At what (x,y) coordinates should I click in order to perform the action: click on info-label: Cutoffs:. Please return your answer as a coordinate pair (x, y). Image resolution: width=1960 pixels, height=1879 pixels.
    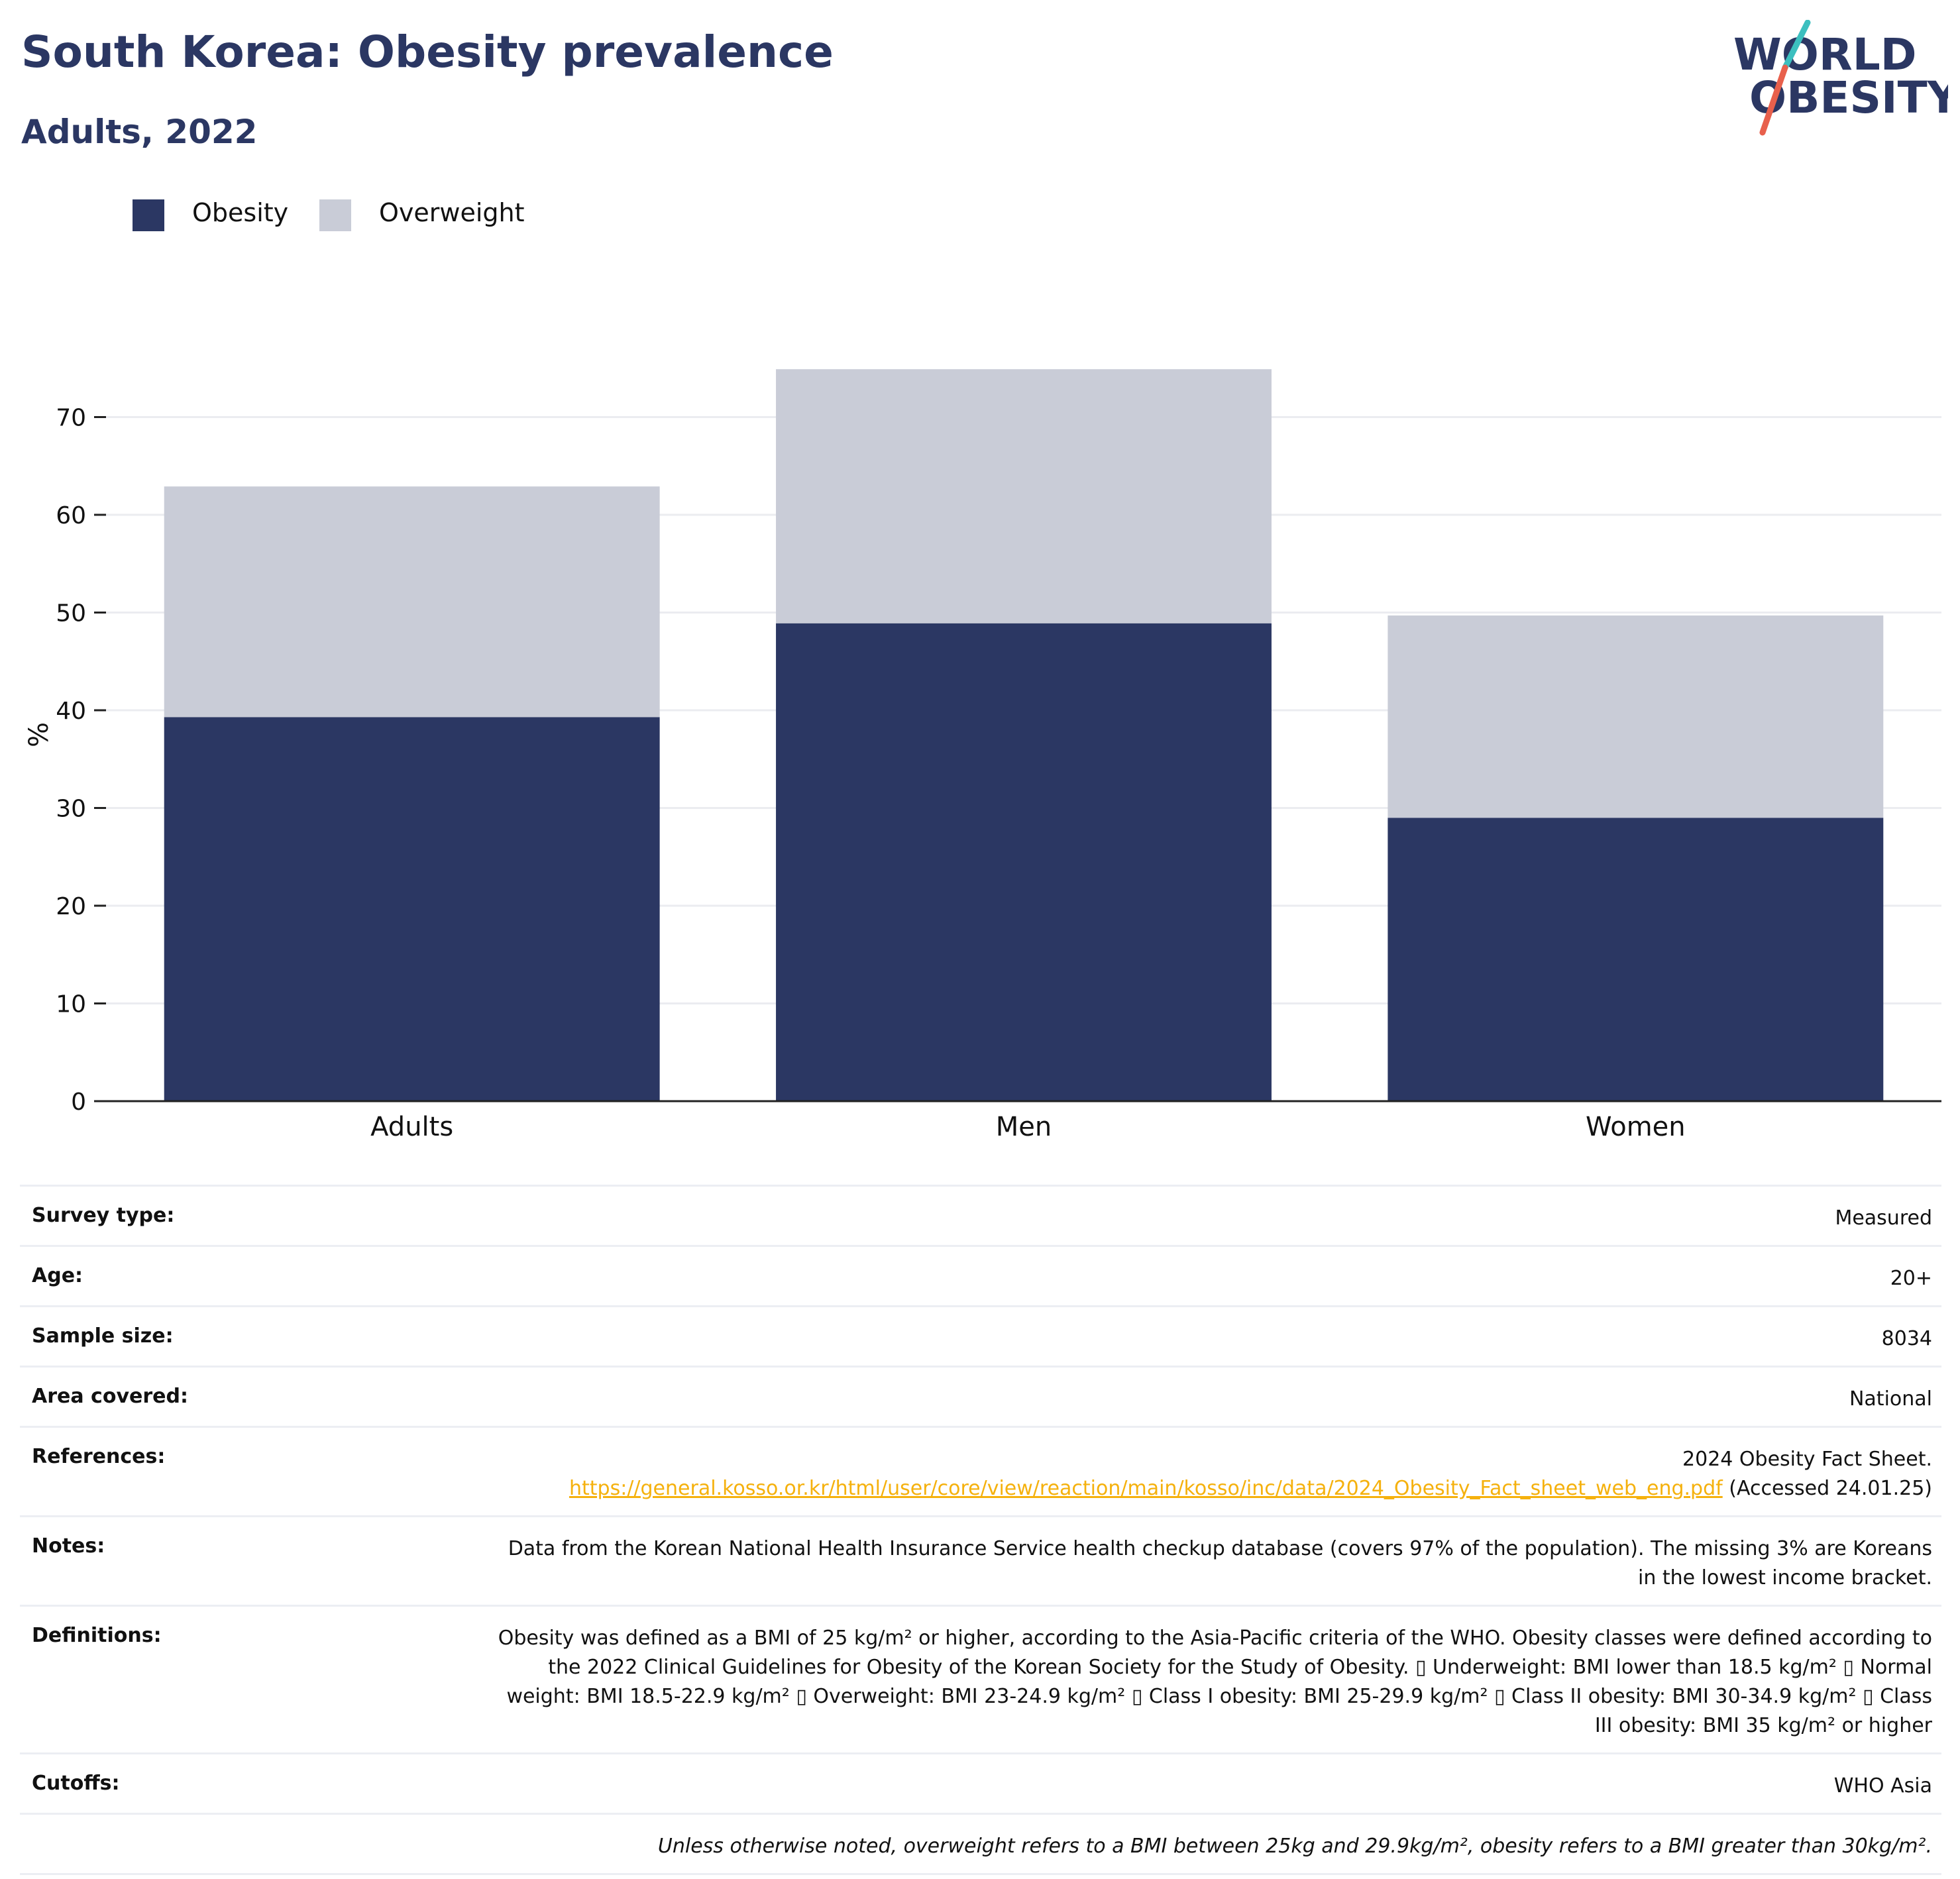
    Looking at the image, I should click on (76, 1783).